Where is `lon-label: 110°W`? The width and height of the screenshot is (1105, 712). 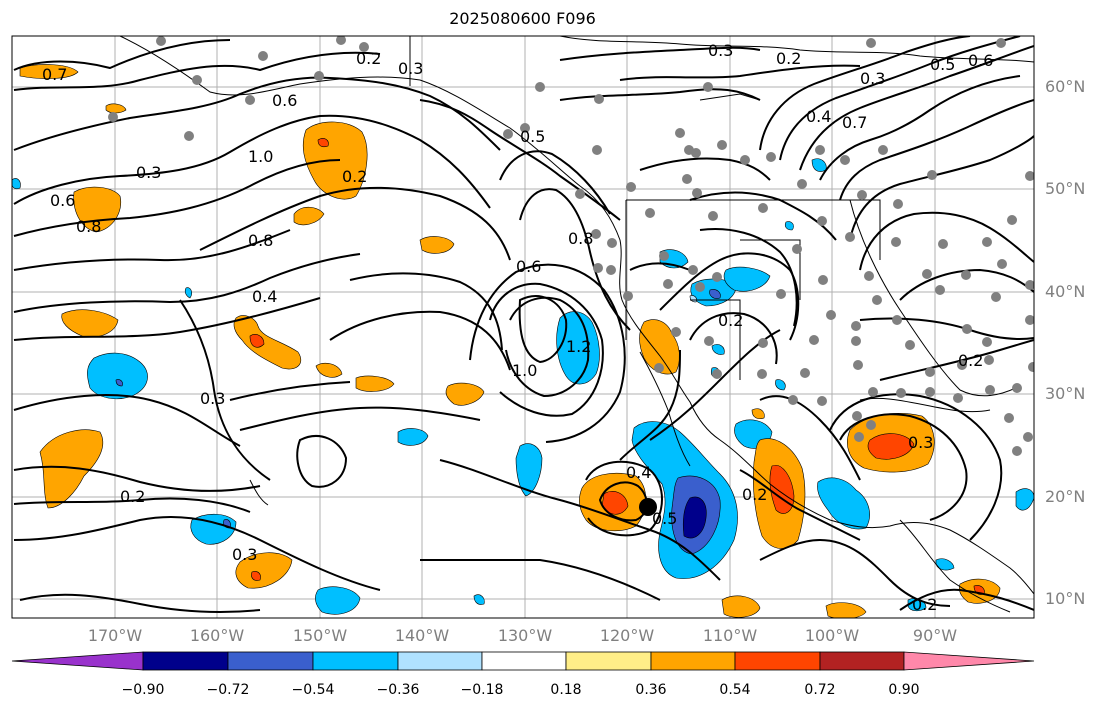
lon-label: 110°W is located at coordinates (730, 635).